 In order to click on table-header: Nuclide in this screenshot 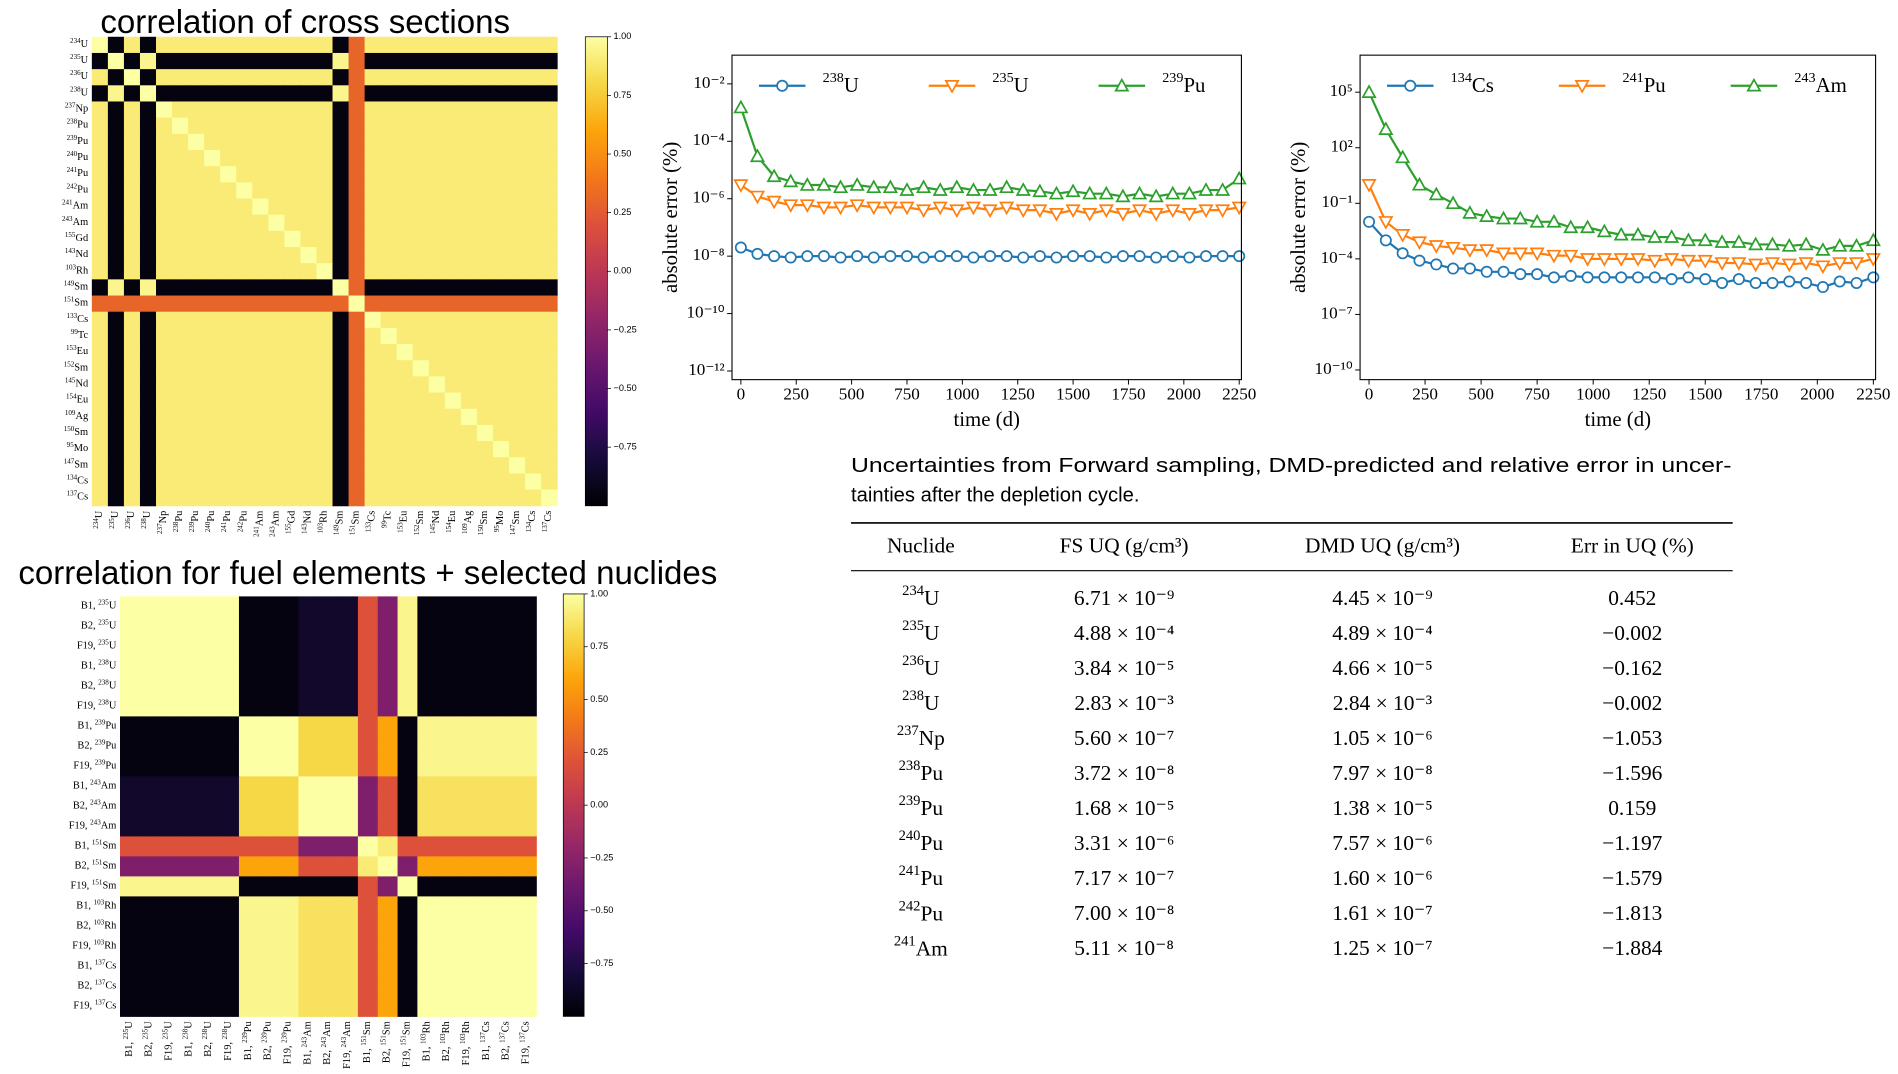, I will do `click(921, 545)`.